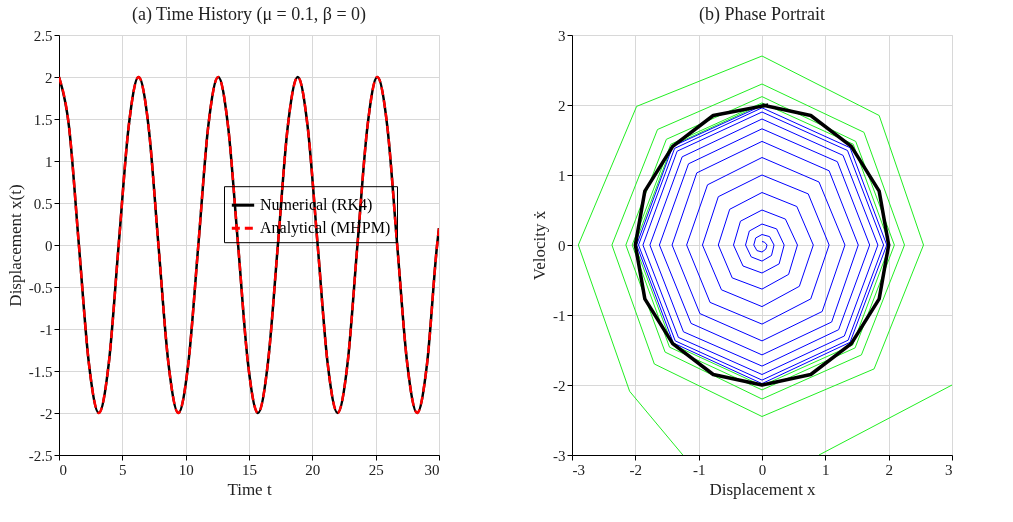  Describe the element at coordinates (249, 14) in the screenshot. I see `chart-title: (a) Time History (μ = 0.1, β = 0)` at that location.